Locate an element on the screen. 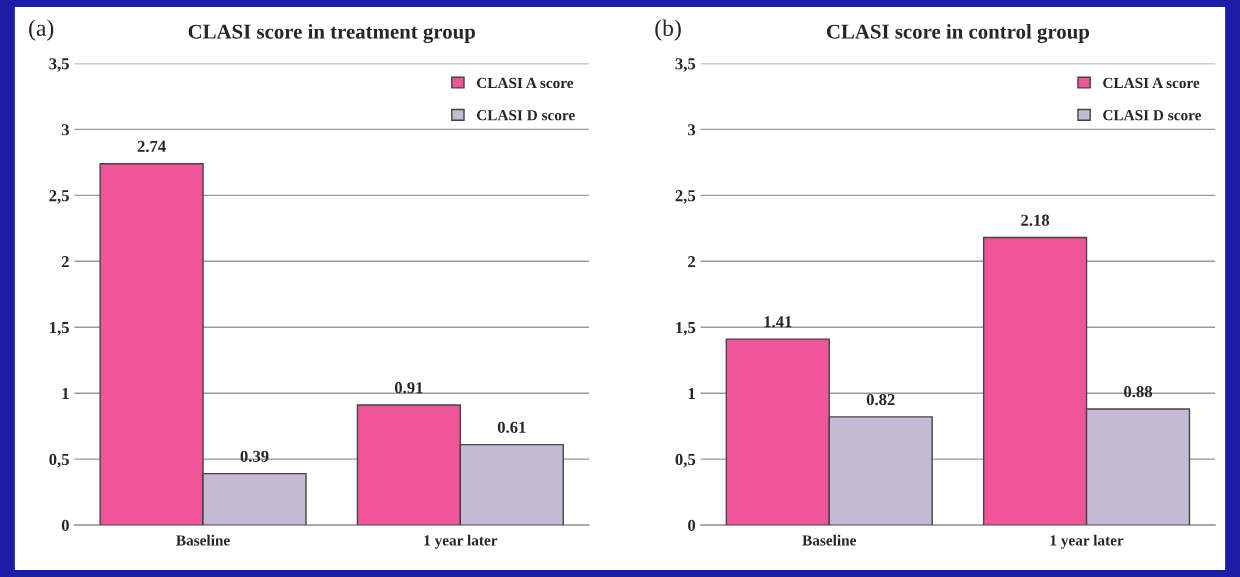 The width and height of the screenshot is (1240, 577). chart-title: CLASI score in treatment group is located at coordinates (331, 34).